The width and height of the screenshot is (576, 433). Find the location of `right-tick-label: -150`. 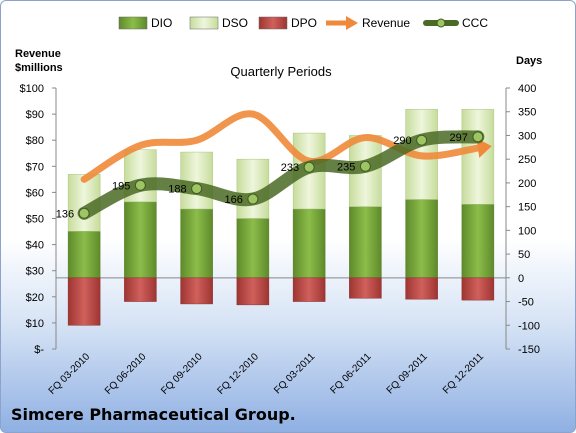

right-tick-label: -150 is located at coordinates (529, 350).